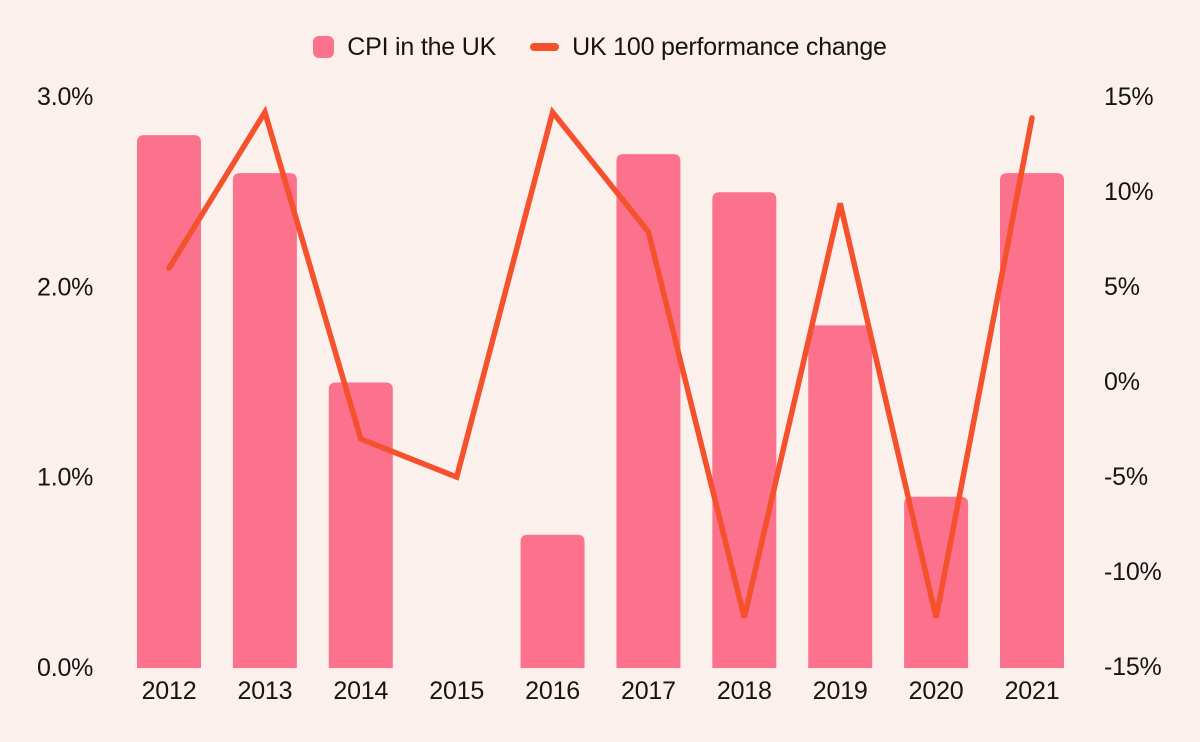 The width and height of the screenshot is (1200, 742). What do you see at coordinates (264, 420) in the screenshot?
I see `bar-2013` at bounding box center [264, 420].